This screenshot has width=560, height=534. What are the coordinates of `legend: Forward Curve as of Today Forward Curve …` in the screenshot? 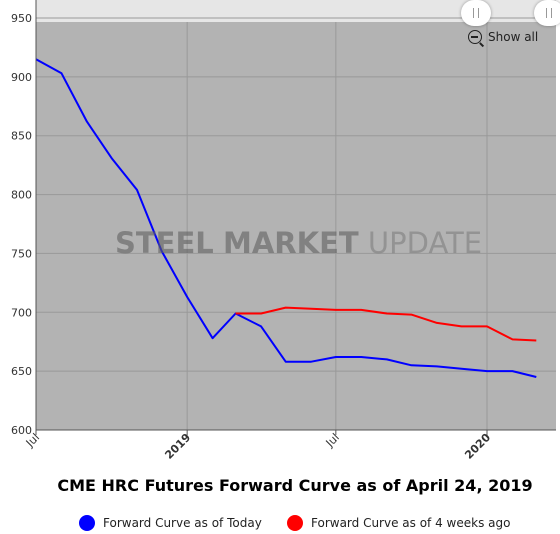 It's located at (280, 524).